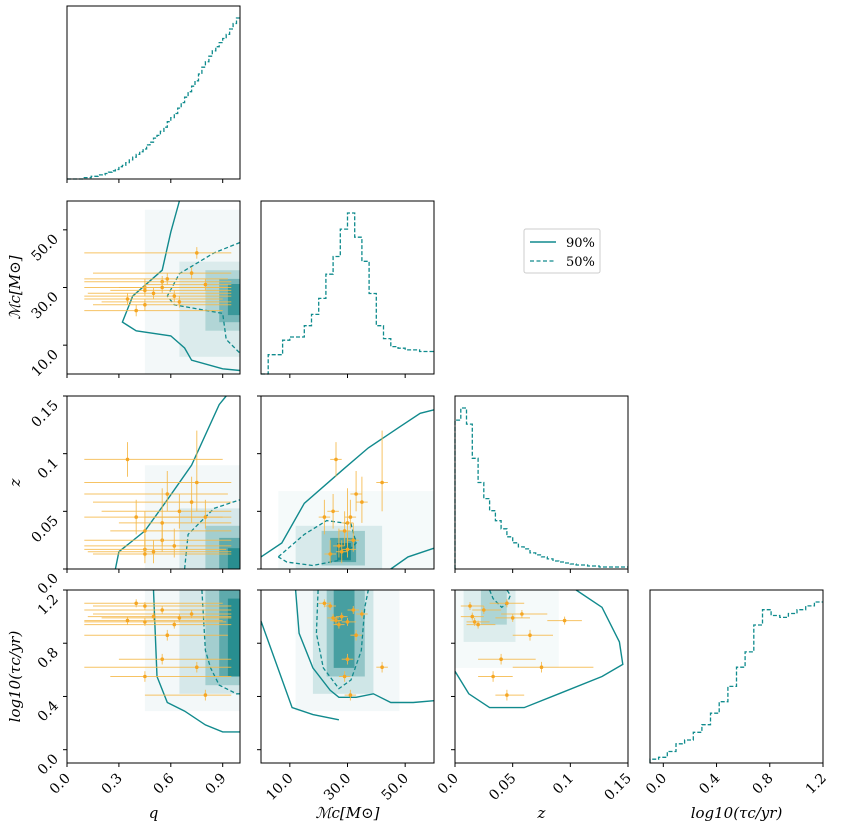 This screenshot has width=843, height=830. What do you see at coordinates (154, 813) in the screenshot?
I see `x-axis-label-q: q` at bounding box center [154, 813].